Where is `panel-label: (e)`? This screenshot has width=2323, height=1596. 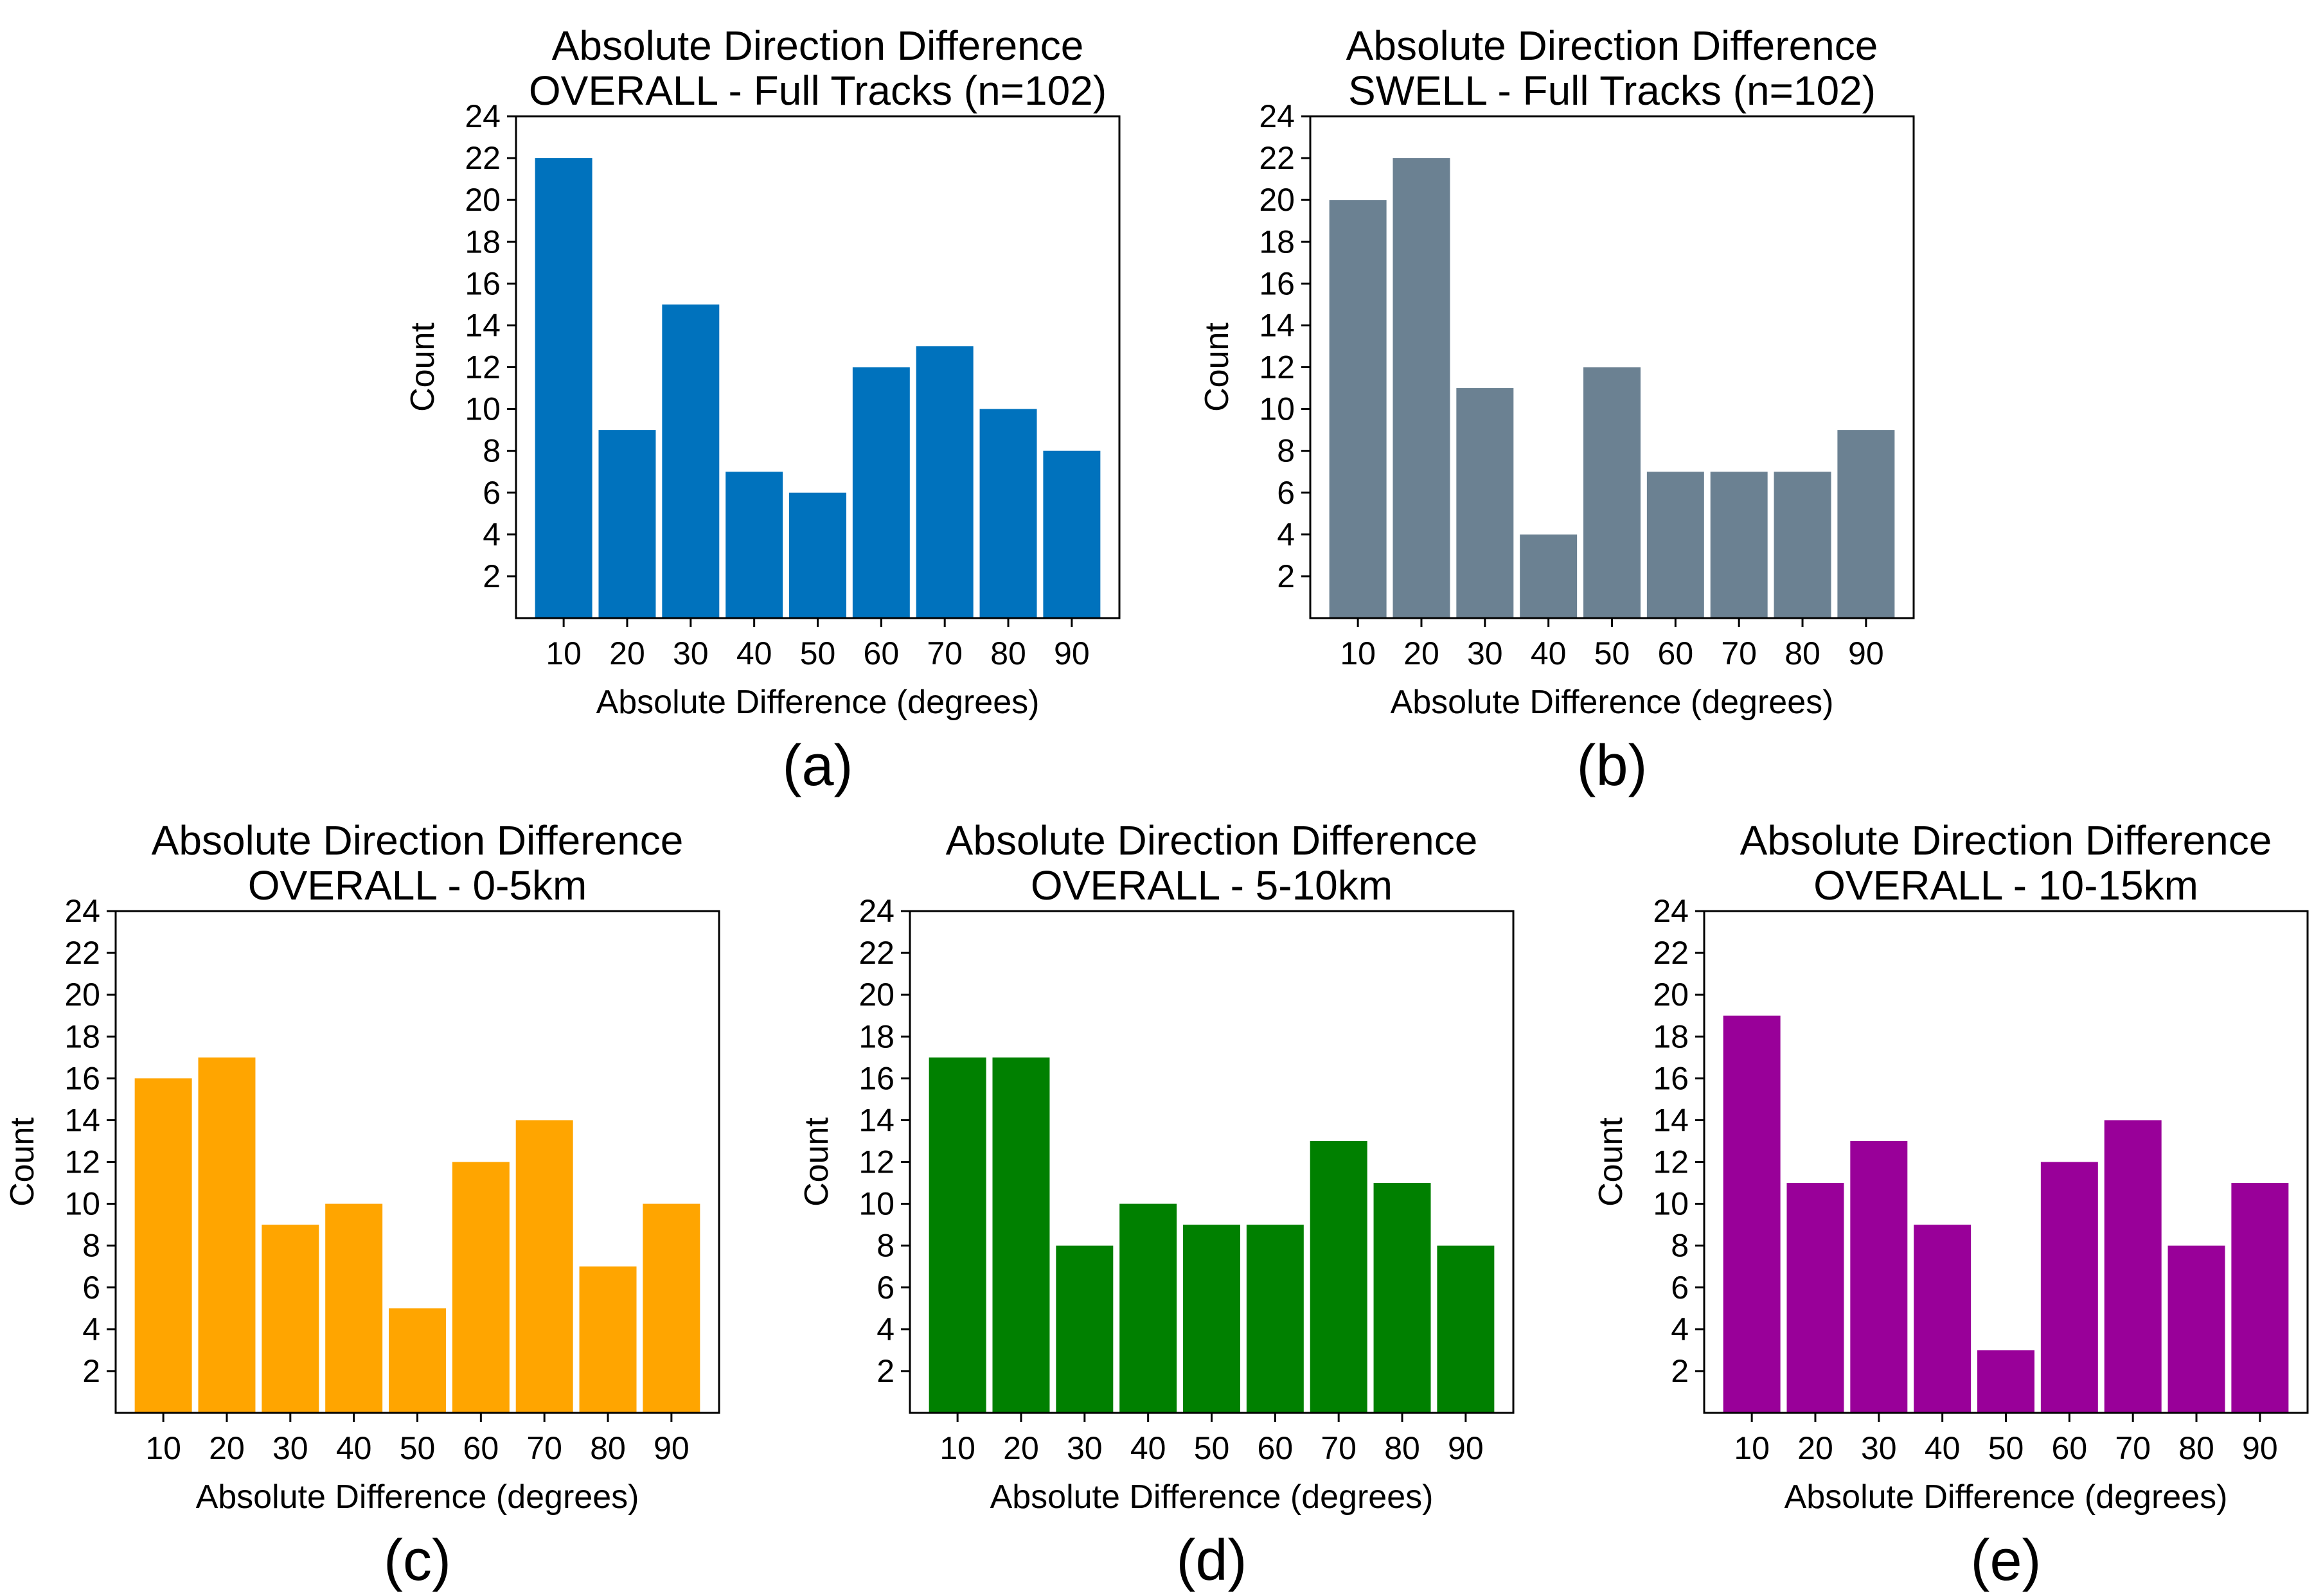
panel-label: (e) is located at coordinates (2007, 1561).